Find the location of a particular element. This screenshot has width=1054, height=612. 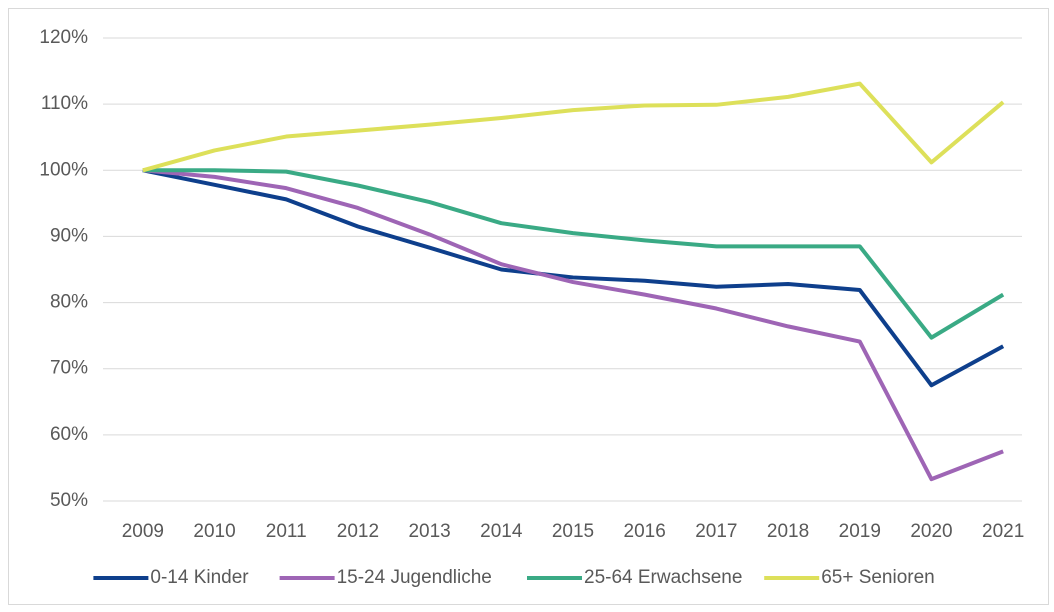

legend-label: 0-14 Kinder is located at coordinates (199, 577).